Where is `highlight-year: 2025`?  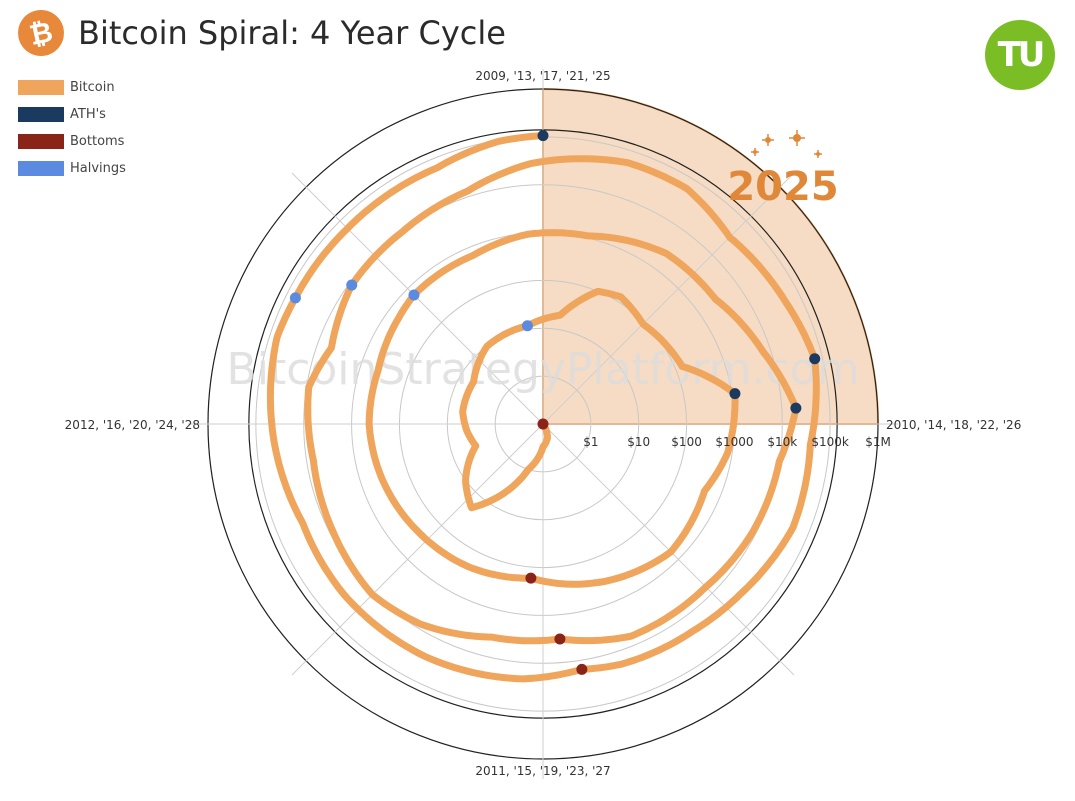 highlight-year: 2025 is located at coordinates (783, 170).